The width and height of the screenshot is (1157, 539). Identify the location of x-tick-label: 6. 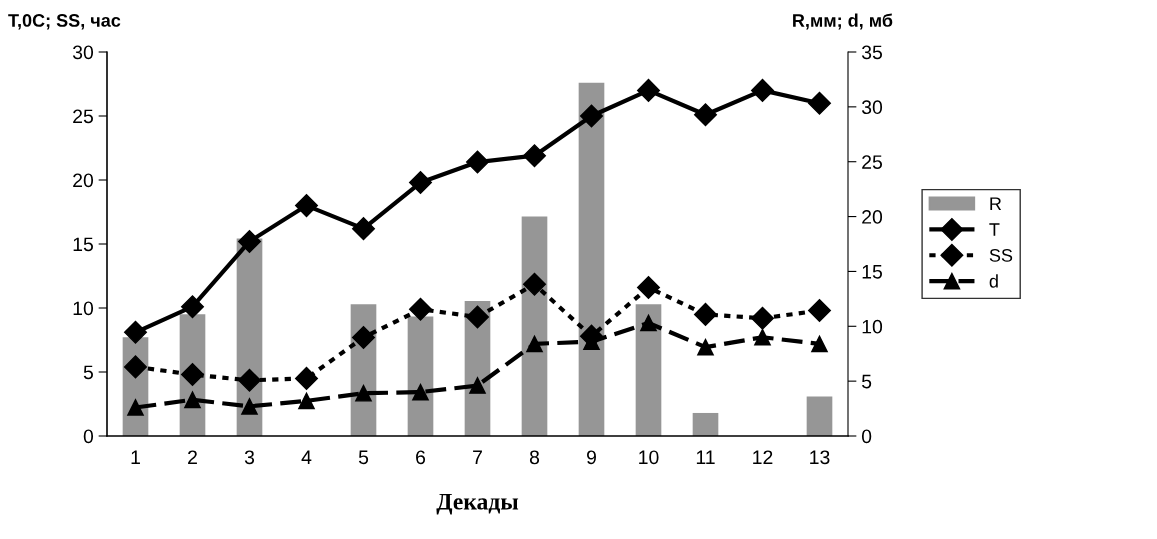
(421, 457).